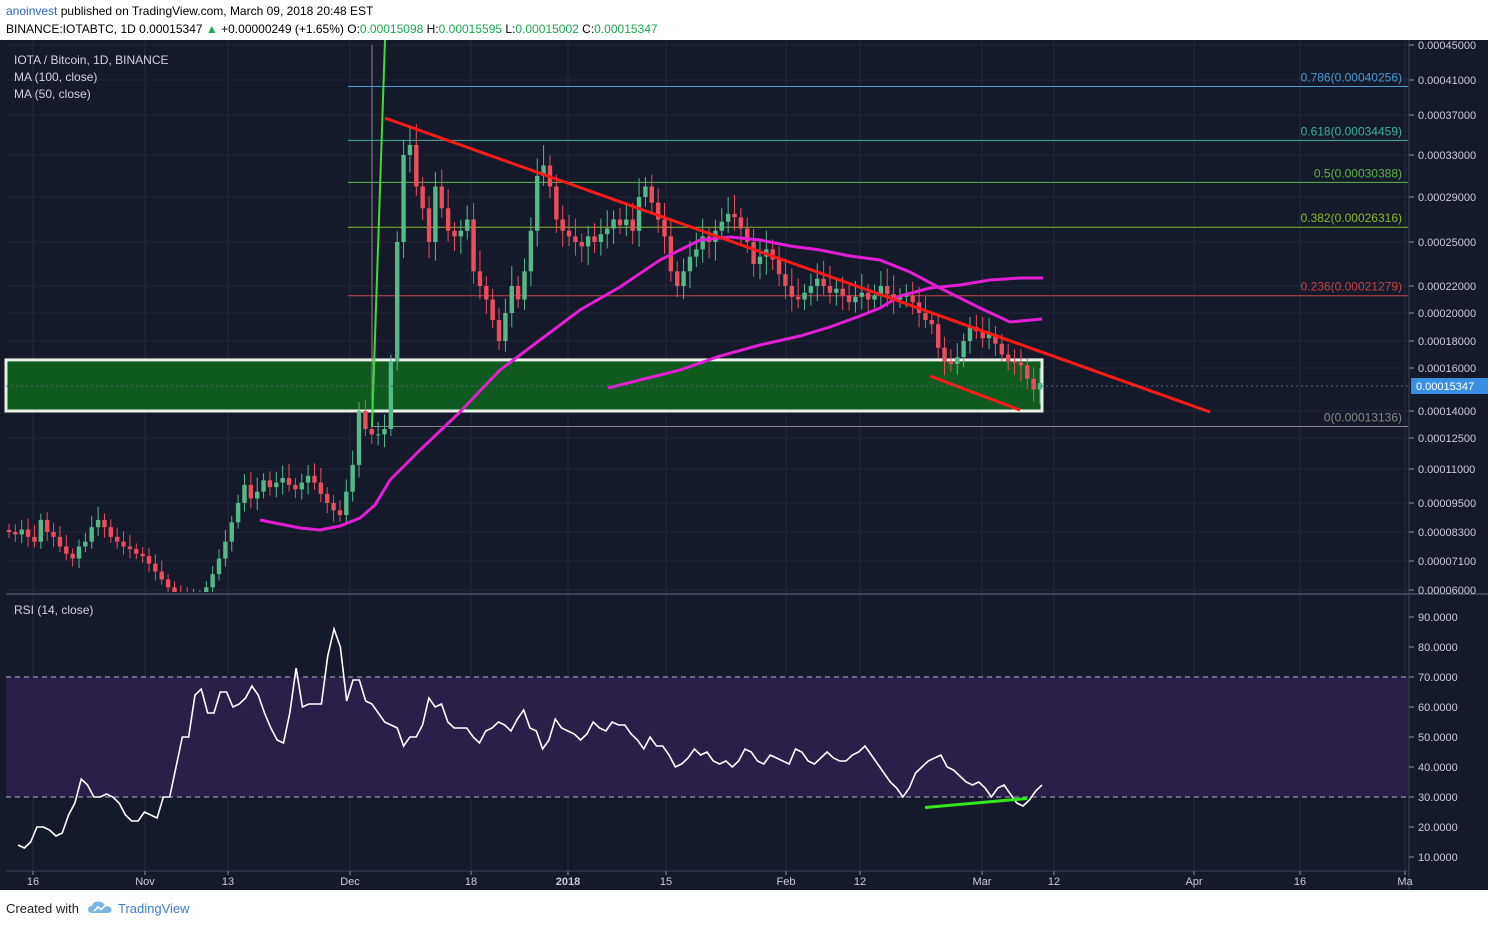 The height and width of the screenshot is (926, 1488). I want to click on price-axis-label: 0.00022000, so click(1447, 287).